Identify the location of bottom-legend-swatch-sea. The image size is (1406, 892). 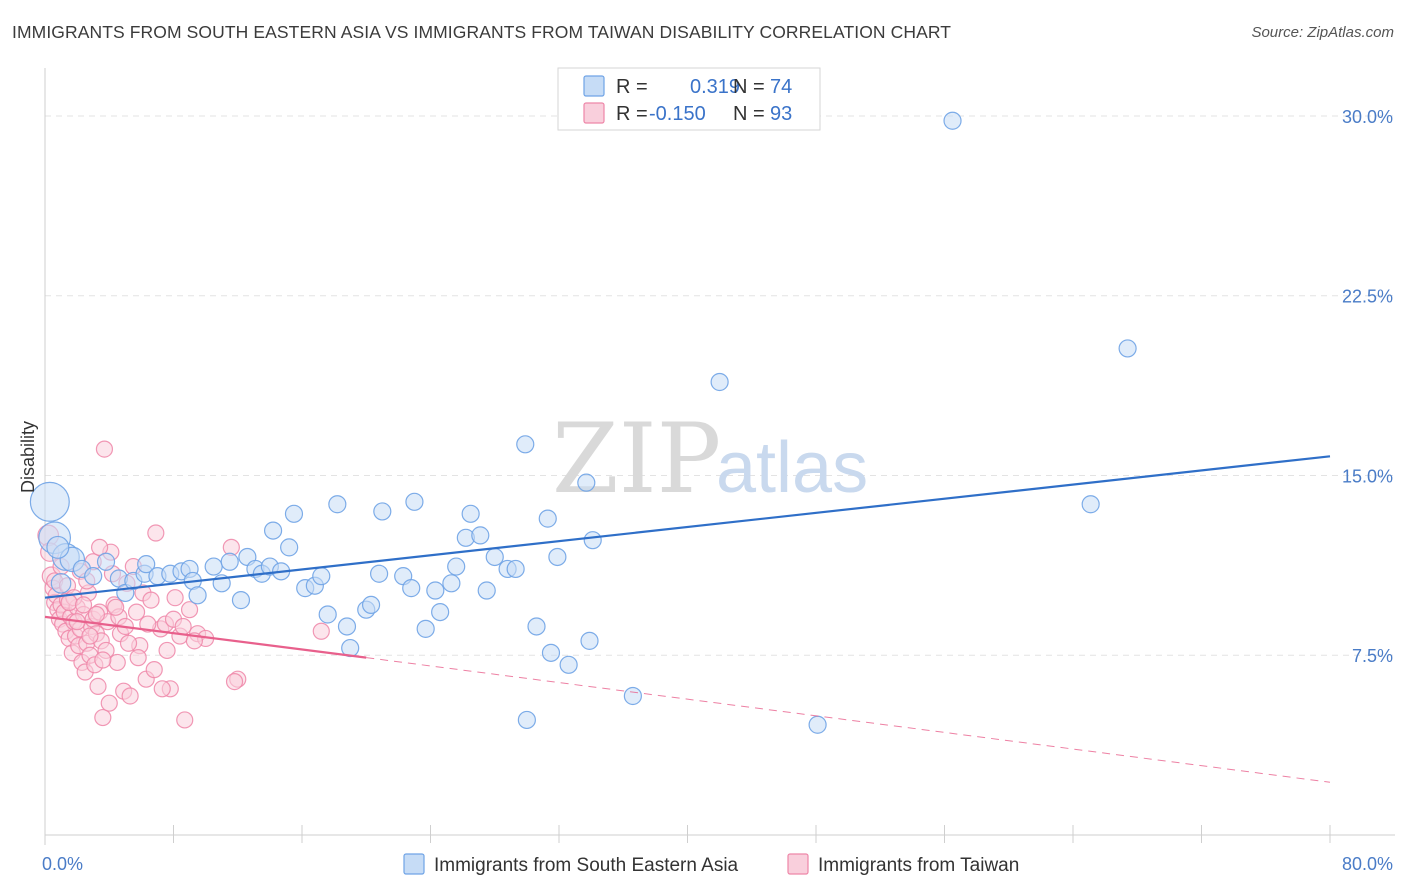
(414, 864).